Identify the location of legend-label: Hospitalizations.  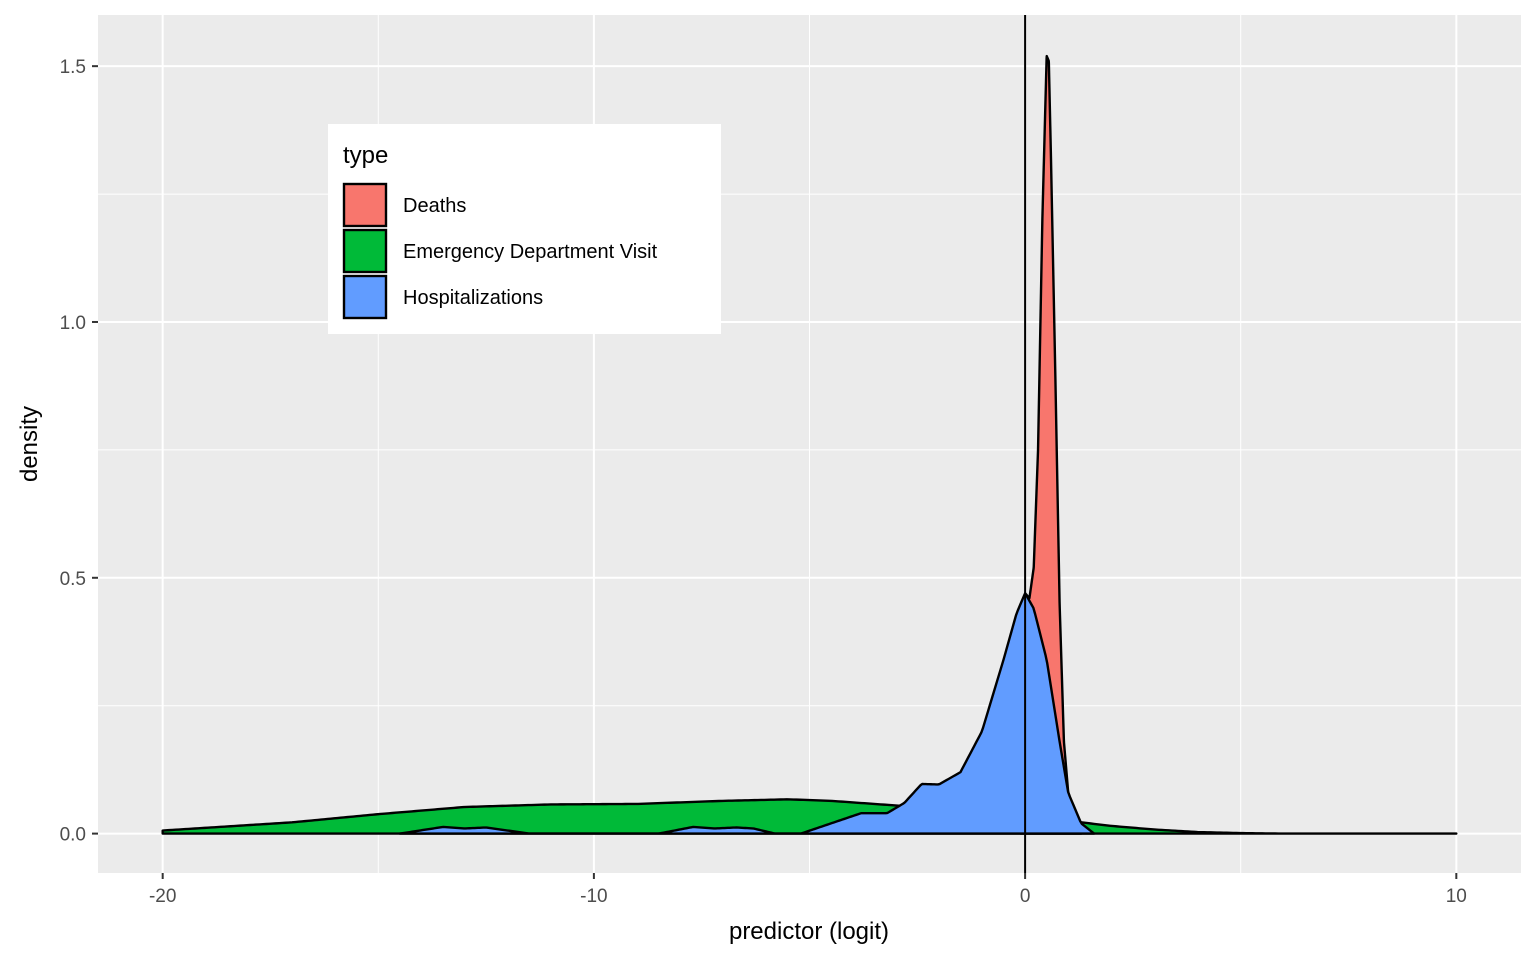
(473, 298).